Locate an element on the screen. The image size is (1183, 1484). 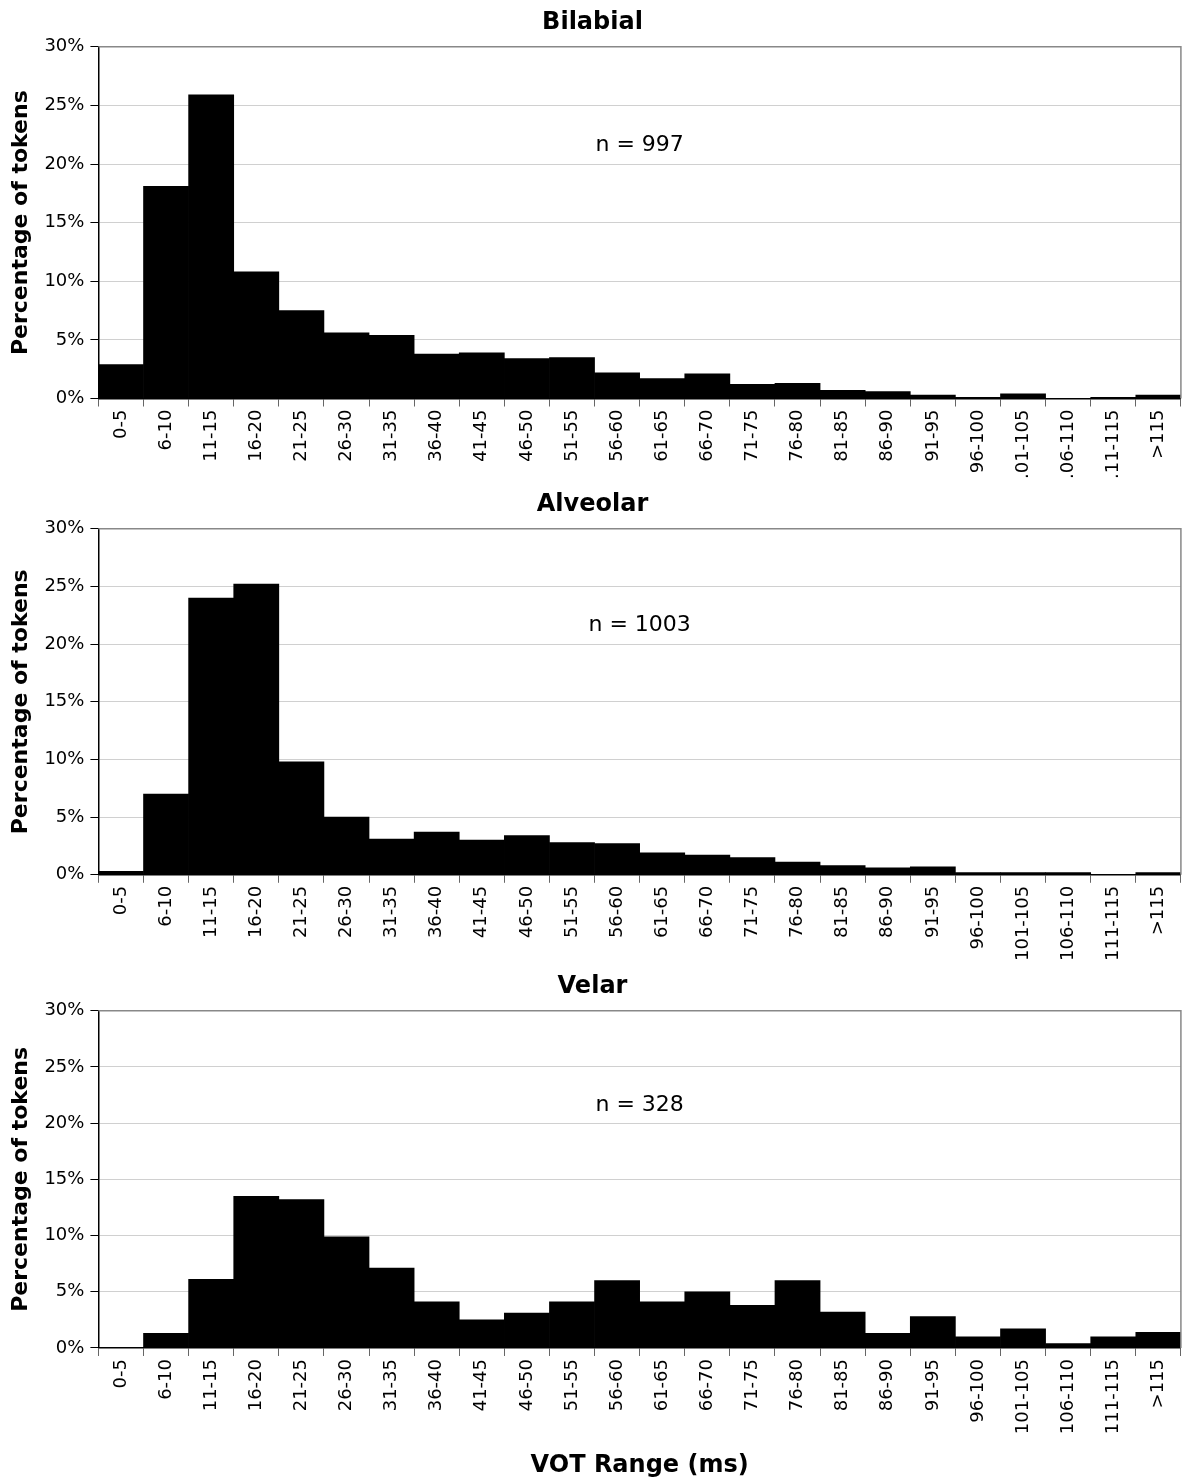
annotation: n = 1003 is located at coordinates (639, 624).